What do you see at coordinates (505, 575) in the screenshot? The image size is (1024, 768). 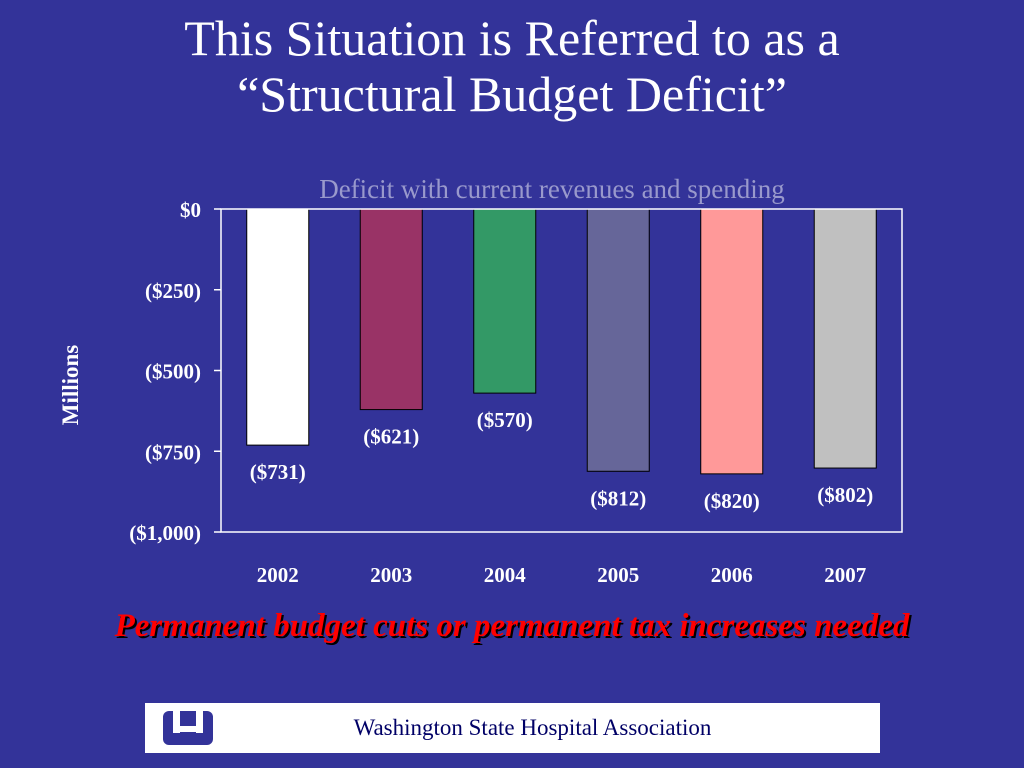 I see `x-tick-label: 2004` at bounding box center [505, 575].